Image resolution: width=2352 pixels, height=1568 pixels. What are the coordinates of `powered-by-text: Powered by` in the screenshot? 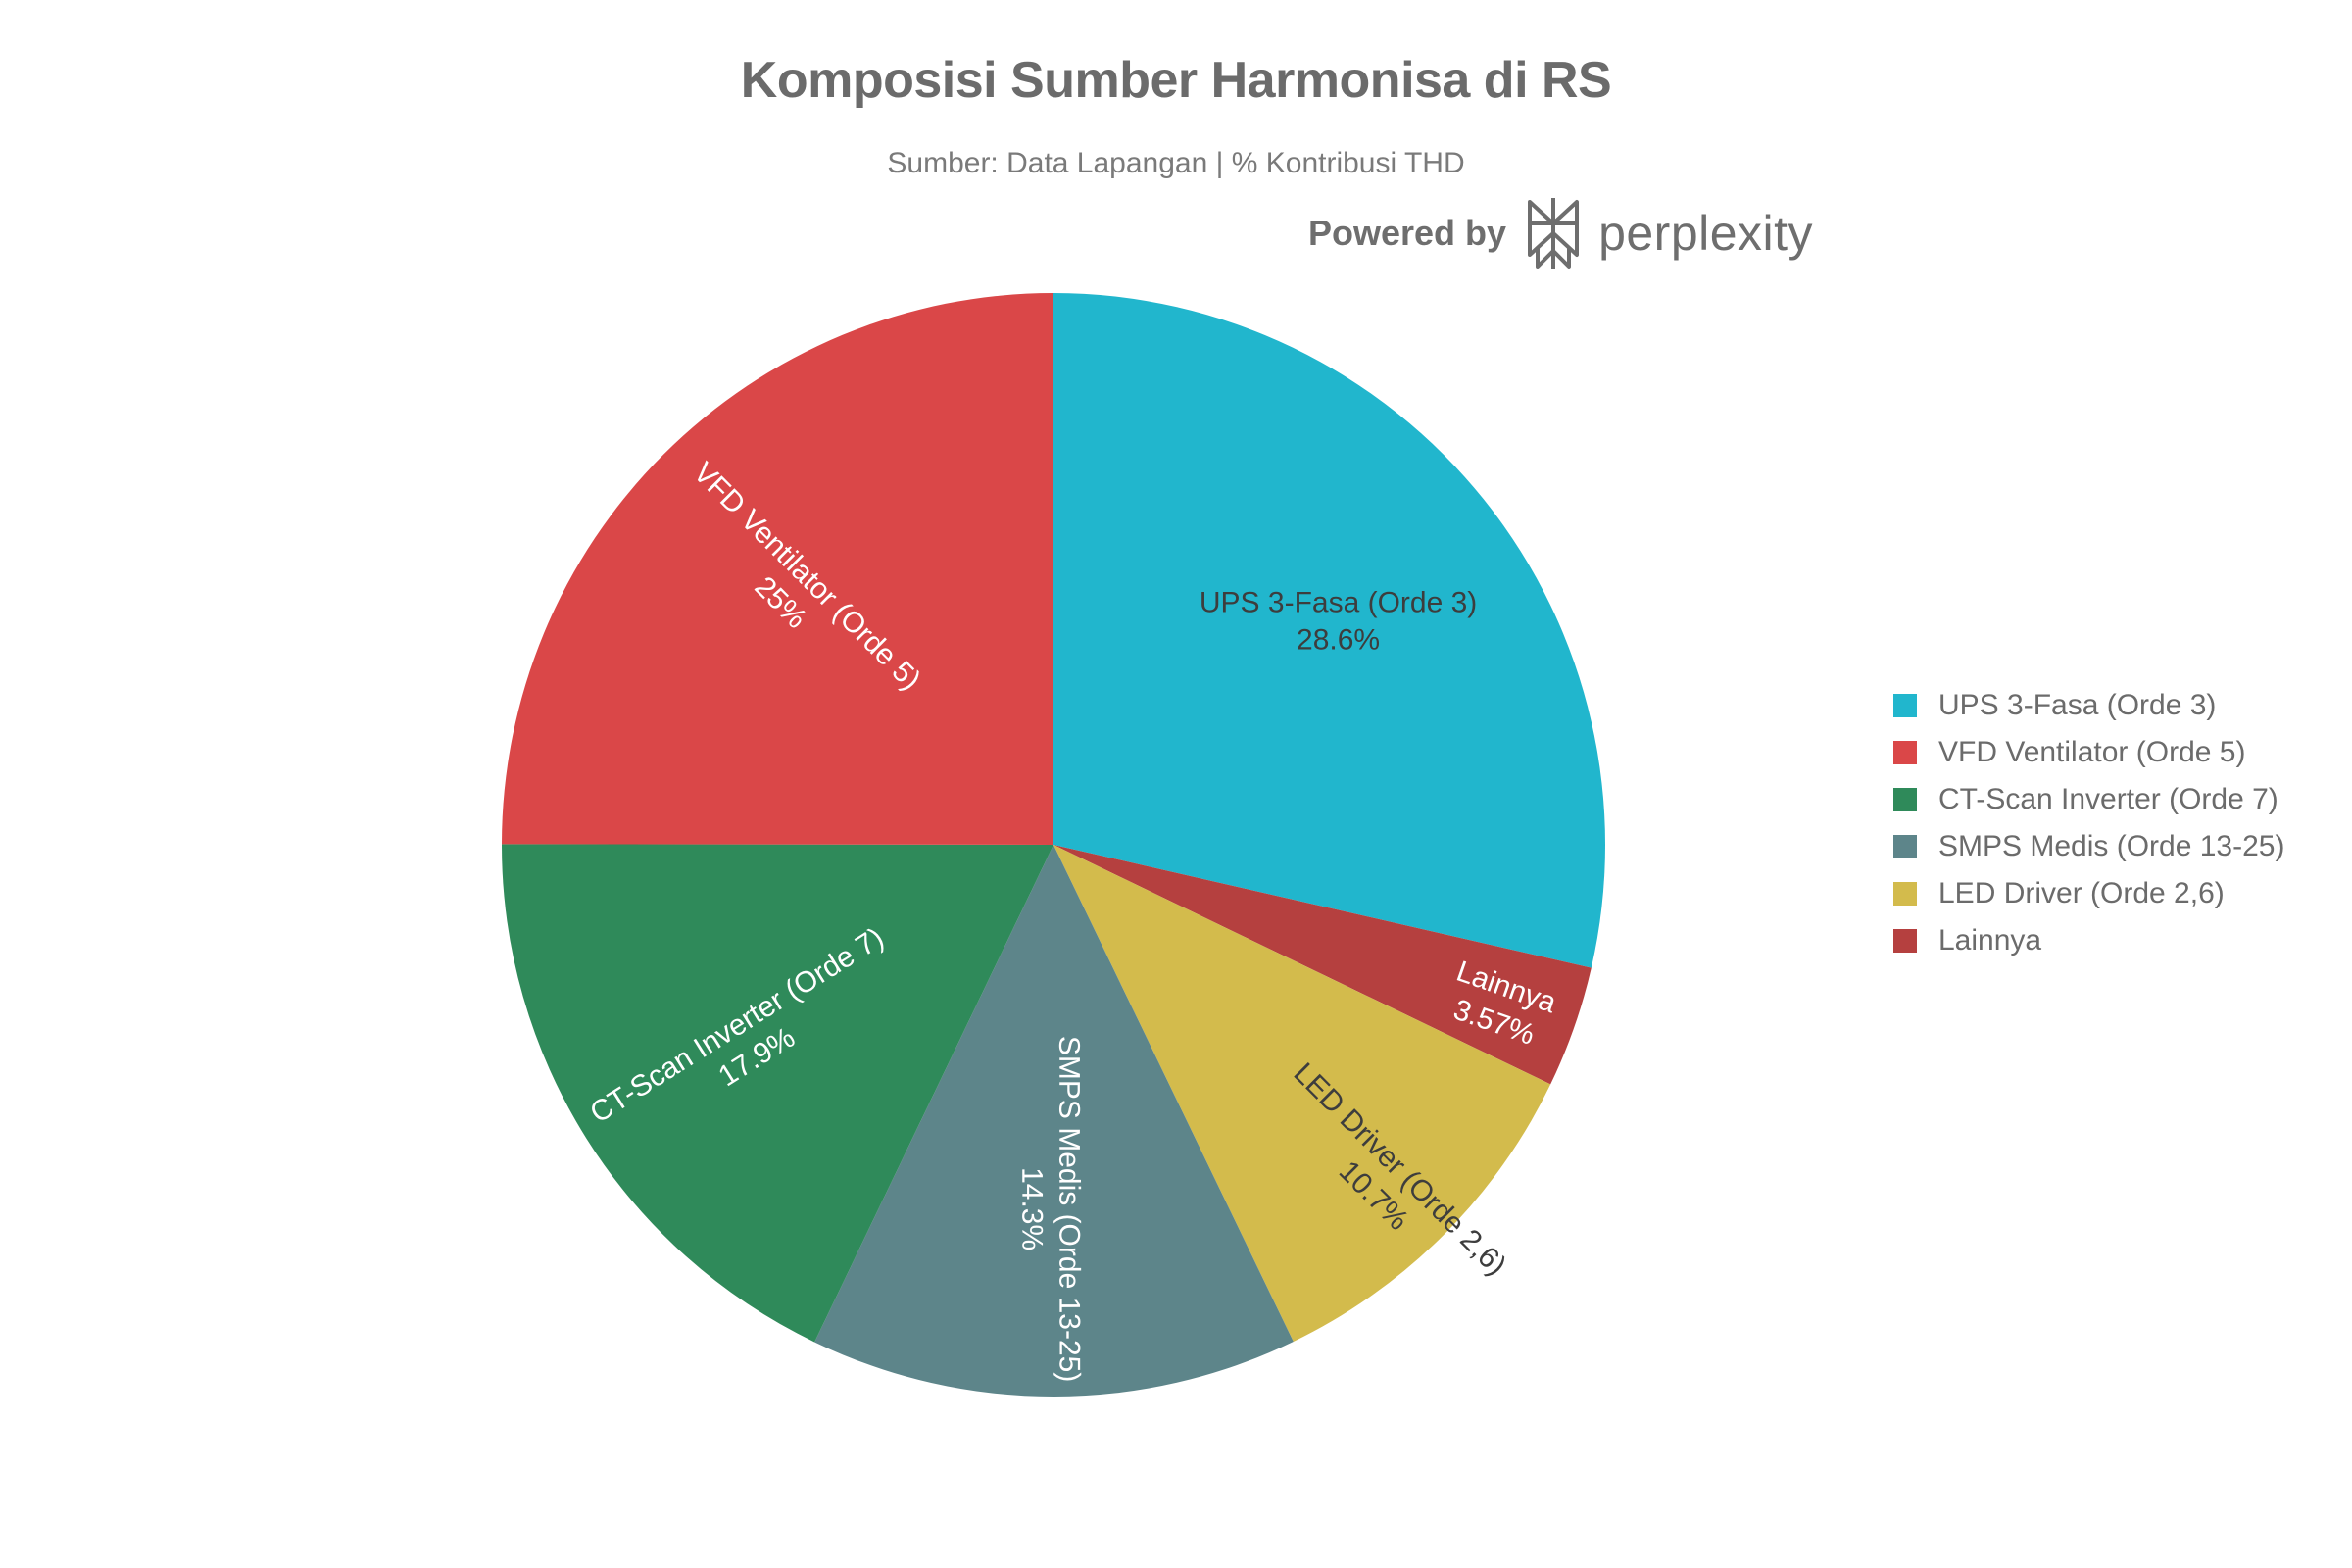 It's located at (1407, 233).